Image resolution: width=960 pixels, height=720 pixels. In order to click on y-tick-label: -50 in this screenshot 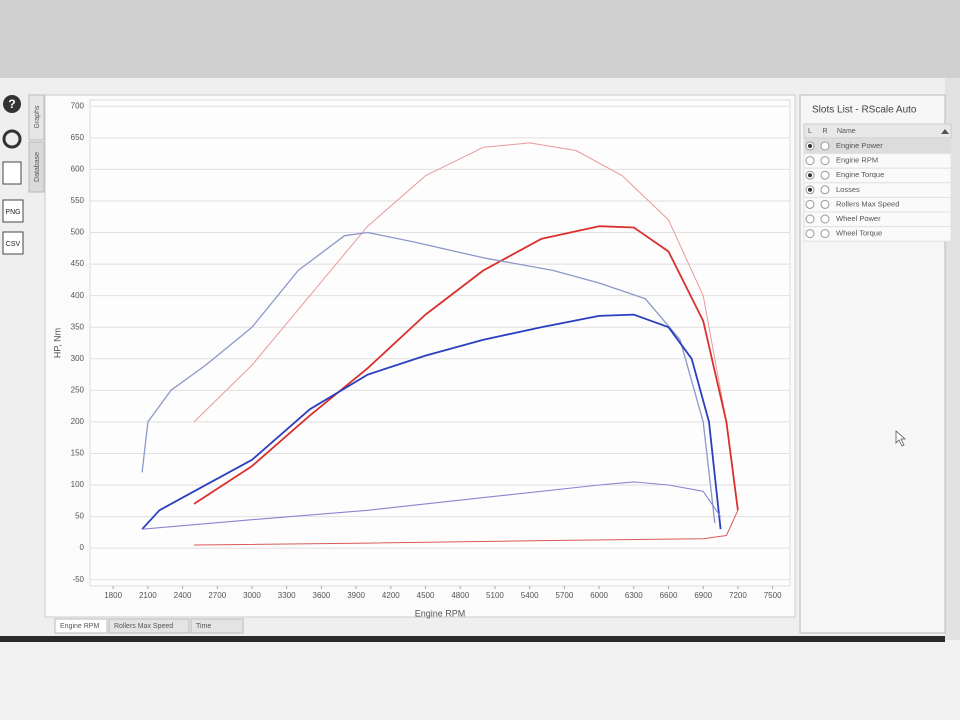, I will do `click(78, 579)`.